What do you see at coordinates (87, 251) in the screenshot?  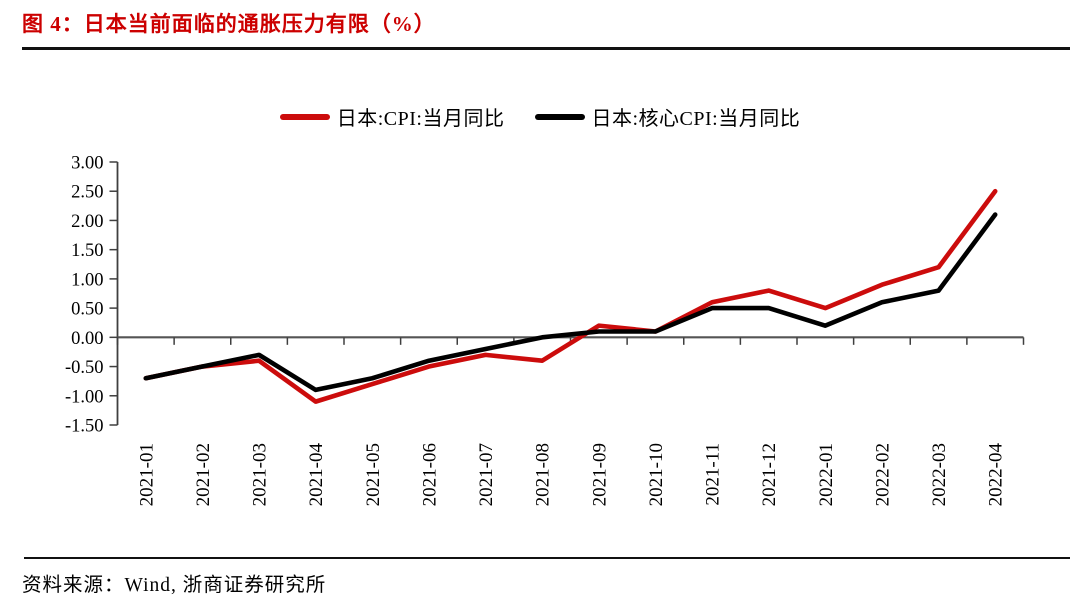 I see `y-axis-tick-label: 1.50` at bounding box center [87, 251].